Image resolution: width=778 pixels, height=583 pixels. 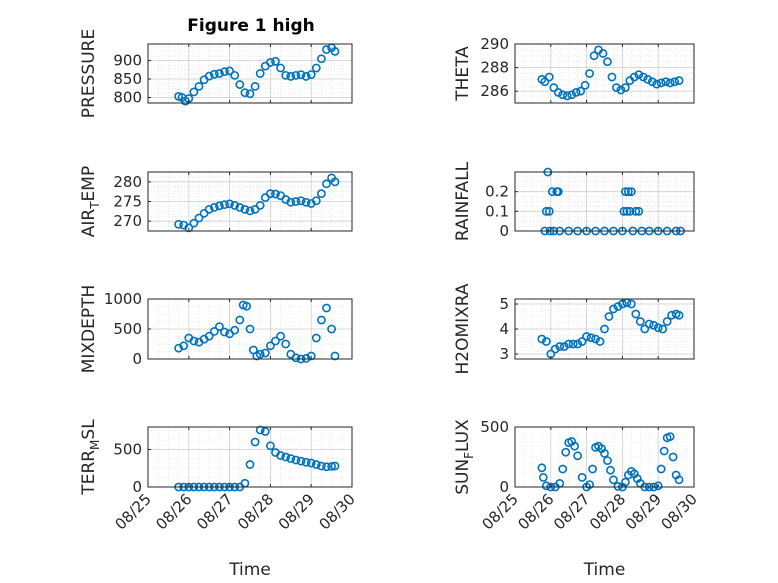 I want to click on y-tick-label: 290, so click(x=494, y=44).